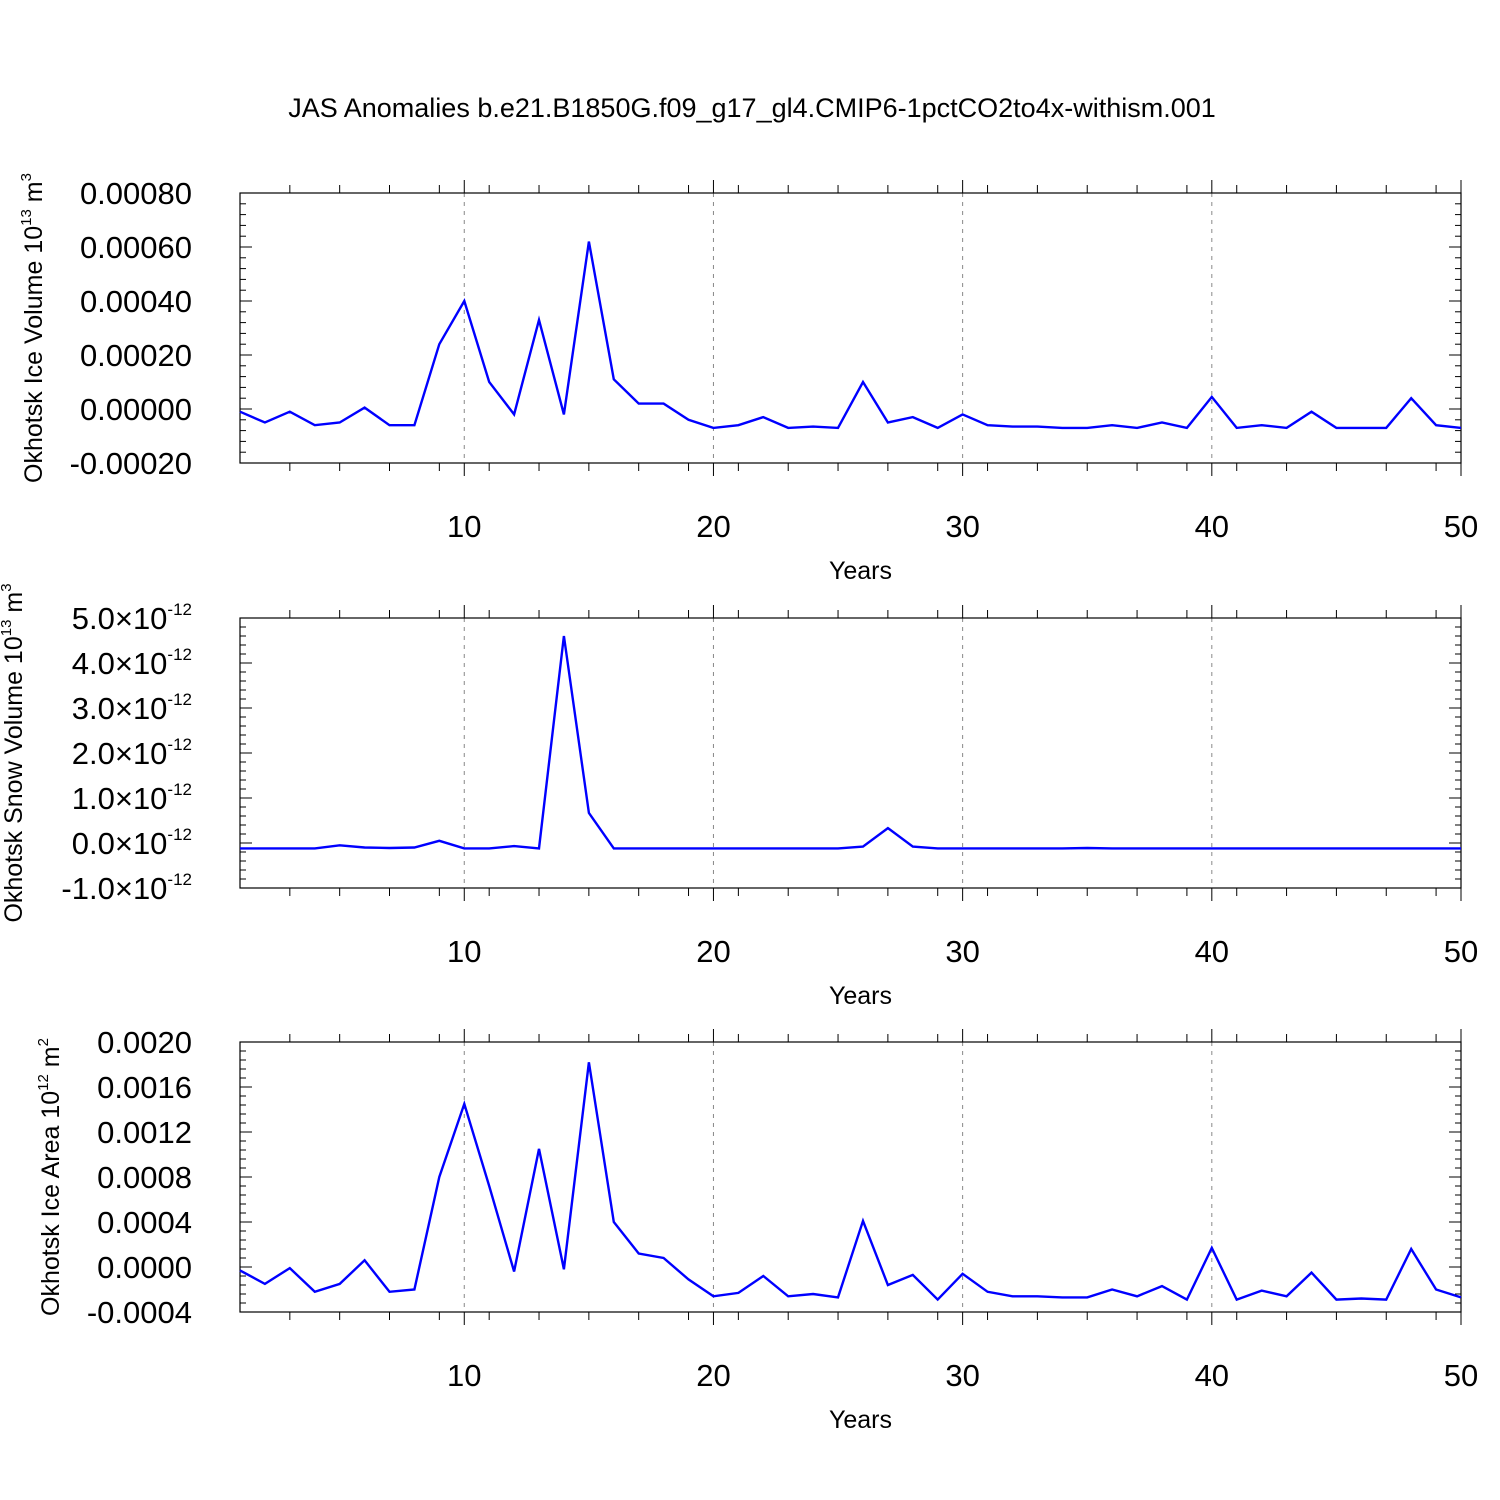  I want to click on series-line, so click(850, 742).